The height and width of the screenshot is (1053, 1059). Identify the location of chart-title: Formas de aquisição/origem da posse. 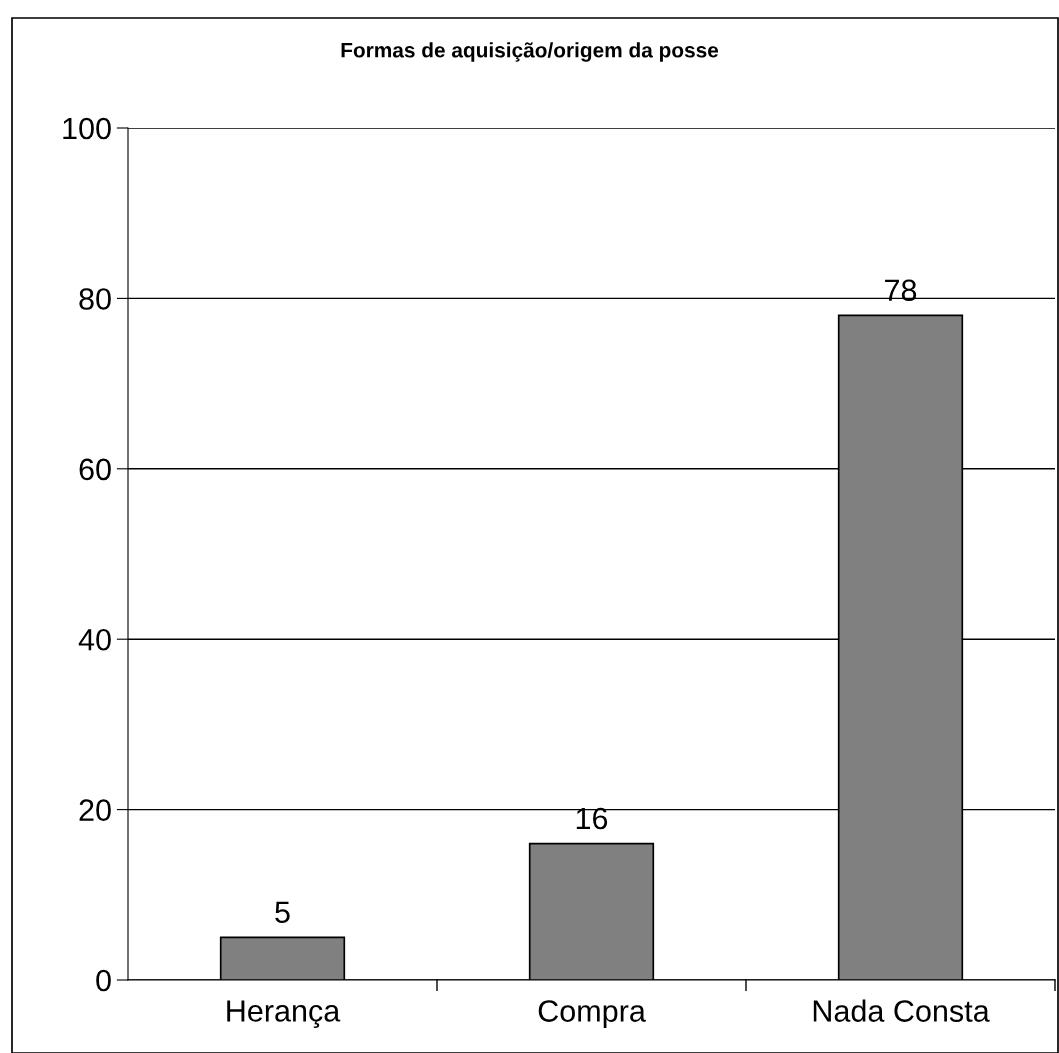
(530, 52).